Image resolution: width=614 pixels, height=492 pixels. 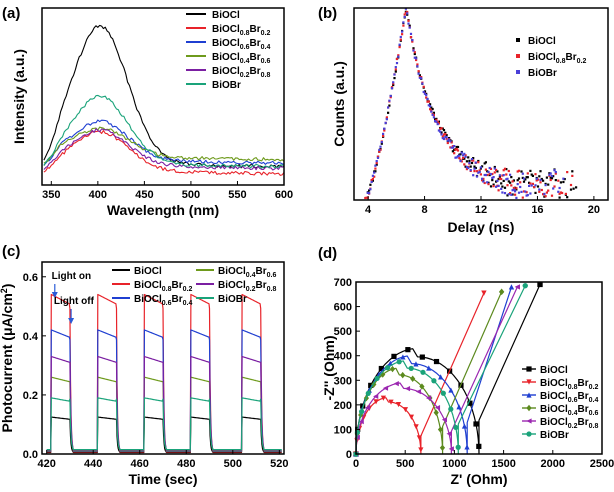 What do you see at coordinates (237, 195) in the screenshot?
I see `panel-a-xtick-label: 550` at bounding box center [237, 195].